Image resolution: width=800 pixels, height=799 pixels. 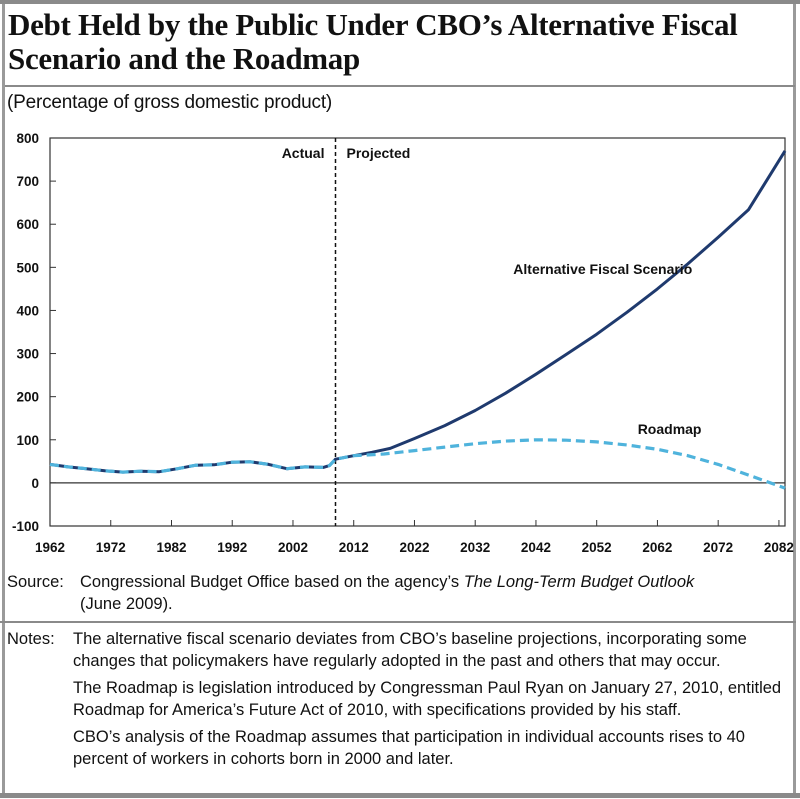 I want to click on title-rule, so click(x=400, y=86).